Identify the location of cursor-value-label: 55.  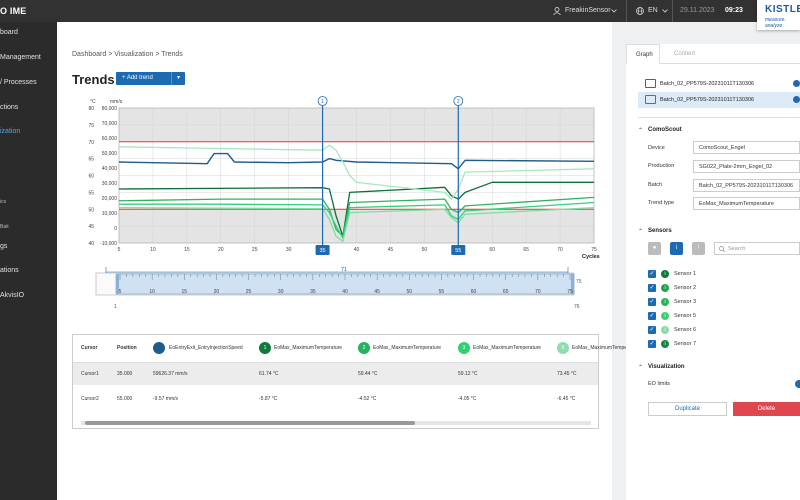
(458, 251).